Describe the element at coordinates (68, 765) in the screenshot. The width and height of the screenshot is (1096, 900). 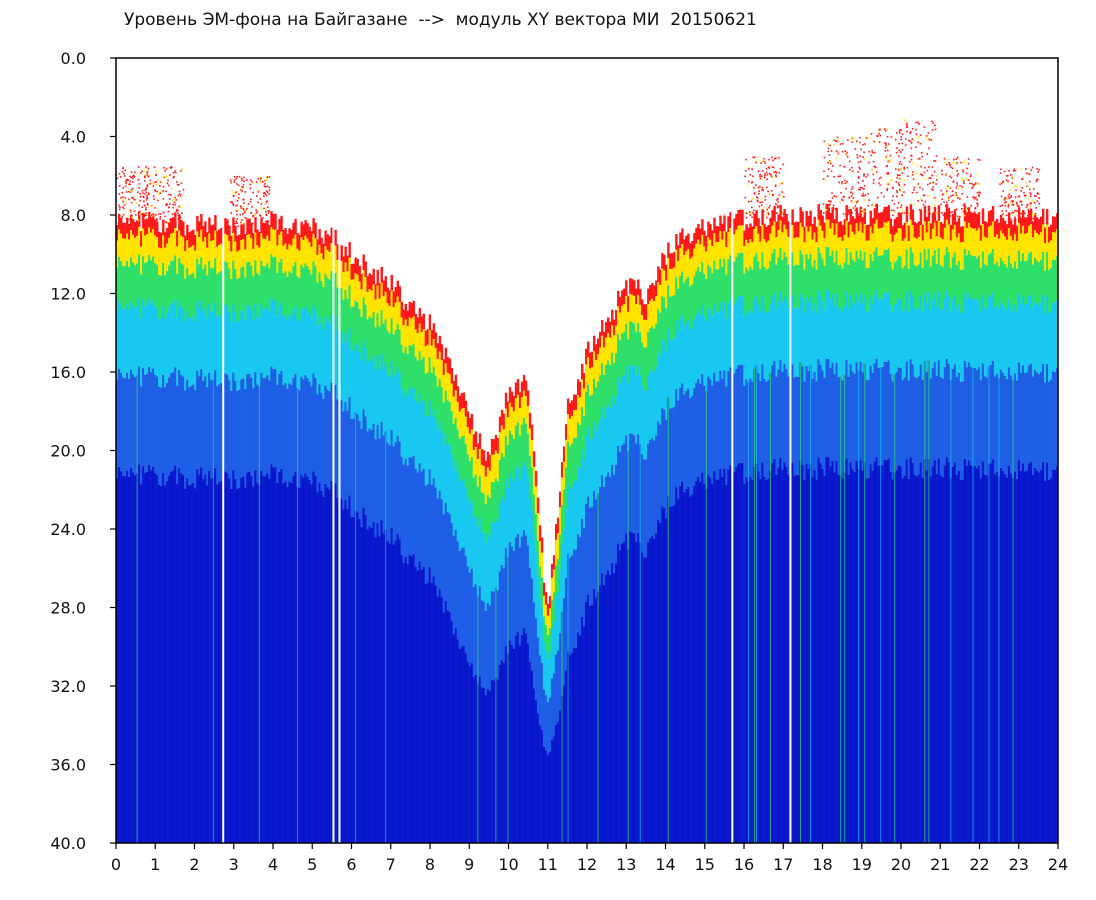
I see `y-tick-label: 36.0` at that location.